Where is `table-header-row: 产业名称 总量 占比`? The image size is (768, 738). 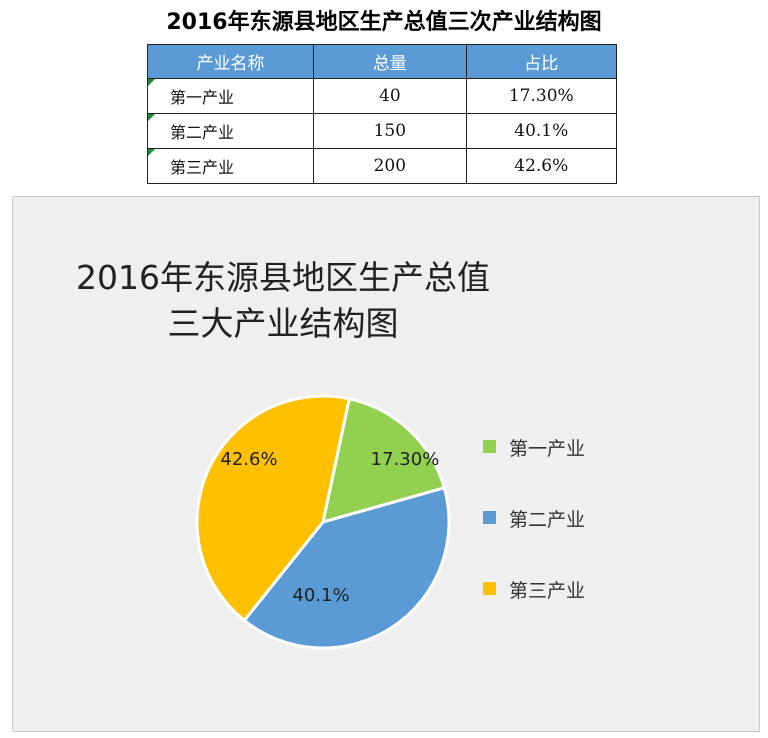 table-header-row: 产业名称 总量 占比 is located at coordinates (382, 61).